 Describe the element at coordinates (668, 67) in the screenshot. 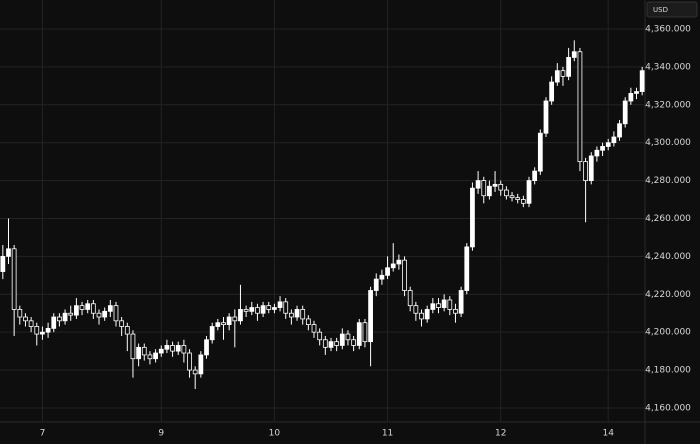

I see `y-tick-label: 4,340.000` at that location.